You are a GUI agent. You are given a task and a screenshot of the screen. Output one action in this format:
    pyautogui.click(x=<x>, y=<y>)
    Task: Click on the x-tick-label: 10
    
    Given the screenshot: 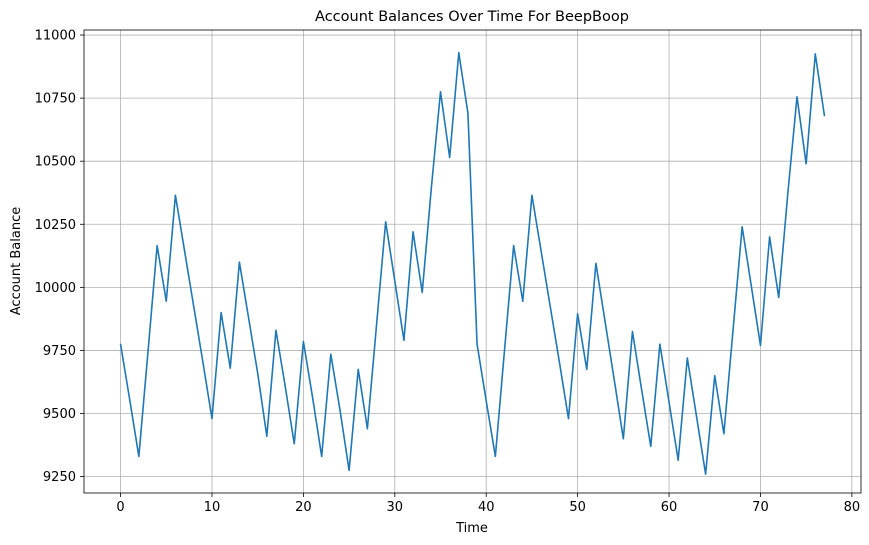 What is the action you would take?
    pyautogui.click(x=212, y=507)
    